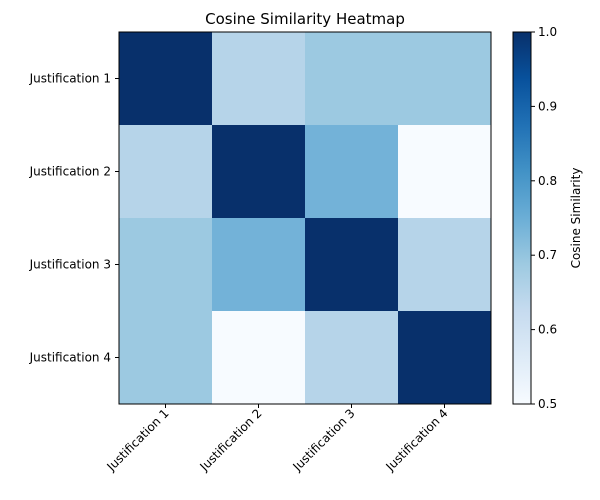 The width and height of the screenshot is (600, 500). I want to click on heatmap-cell-r1-c3, so click(352, 79).